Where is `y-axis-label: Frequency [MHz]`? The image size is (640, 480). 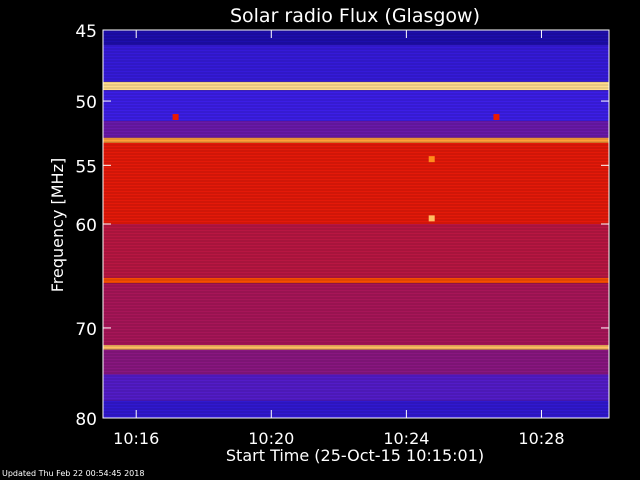
y-axis-label: Frequency [MHz] is located at coordinates (57, 225).